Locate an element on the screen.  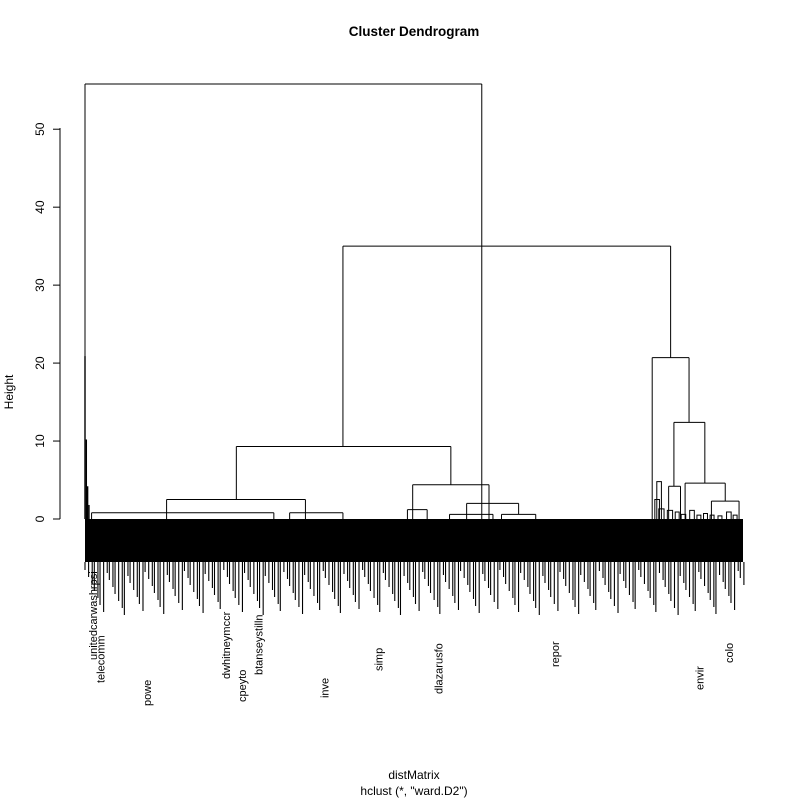
leaf-label: envir is located at coordinates (701, 678).